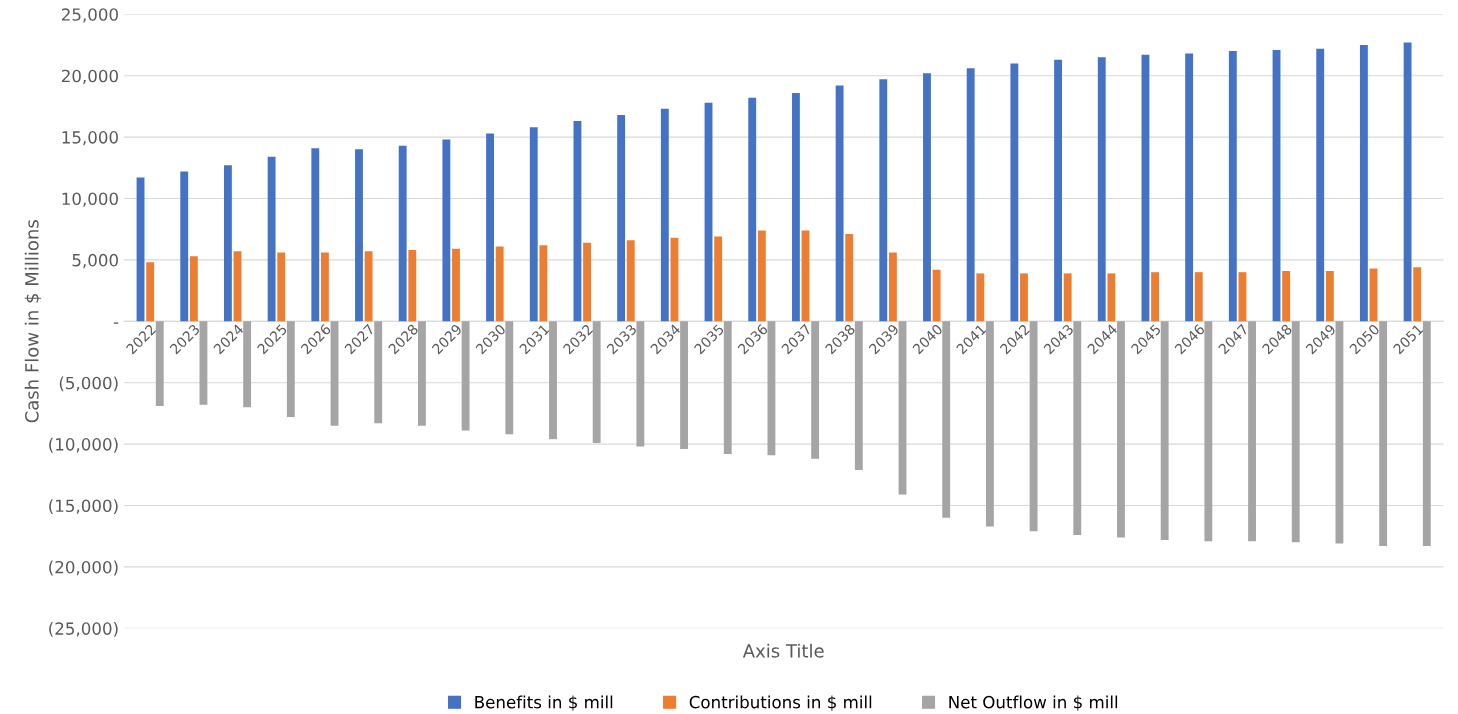 This screenshot has height=714, width=1458. What do you see at coordinates (33, 321) in the screenshot?
I see `y-axis-title: Cash Flow in $ Millions` at bounding box center [33, 321].